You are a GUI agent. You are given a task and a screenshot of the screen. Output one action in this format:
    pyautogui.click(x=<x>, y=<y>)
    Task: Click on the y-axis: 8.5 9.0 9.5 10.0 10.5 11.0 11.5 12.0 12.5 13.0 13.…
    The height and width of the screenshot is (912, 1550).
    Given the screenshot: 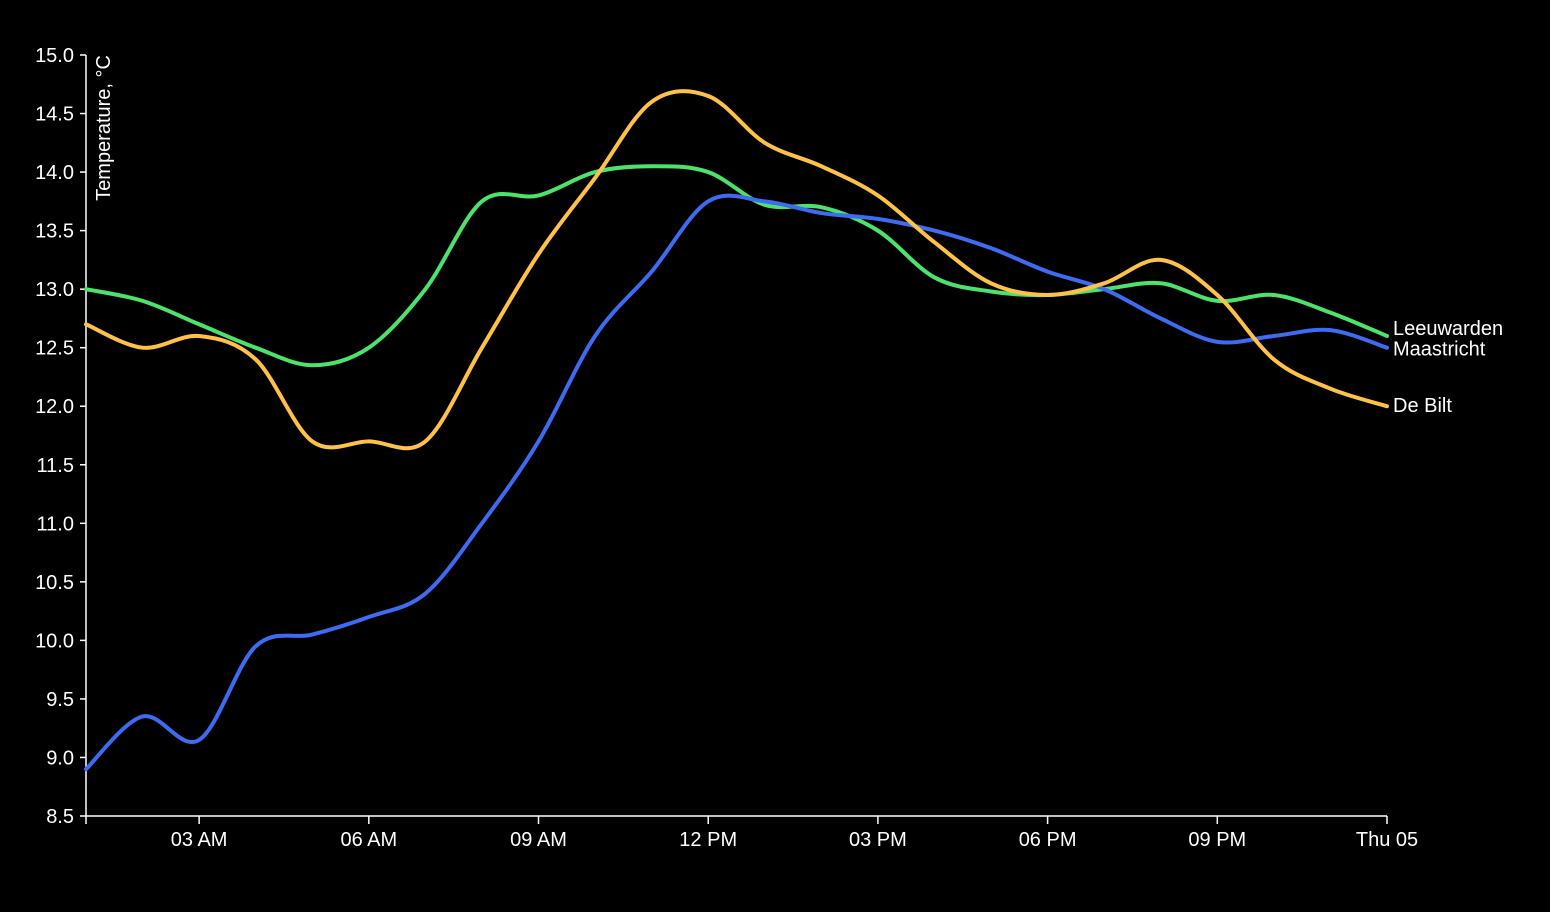 What is the action you would take?
    pyautogui.click(x=61, y=436)
    